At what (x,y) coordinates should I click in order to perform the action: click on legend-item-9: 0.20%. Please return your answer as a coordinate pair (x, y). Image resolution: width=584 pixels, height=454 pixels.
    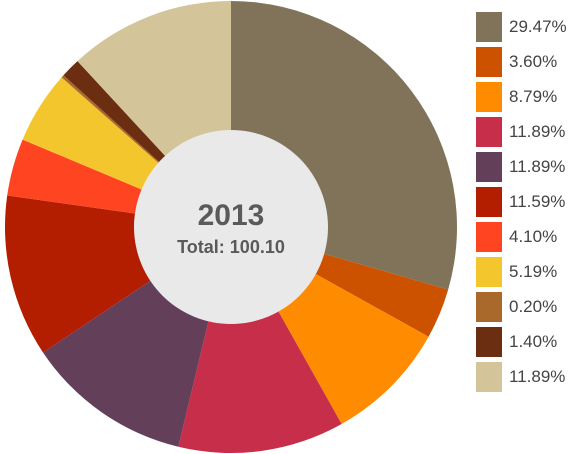
    Looking at the image, I should click on (530, 306).